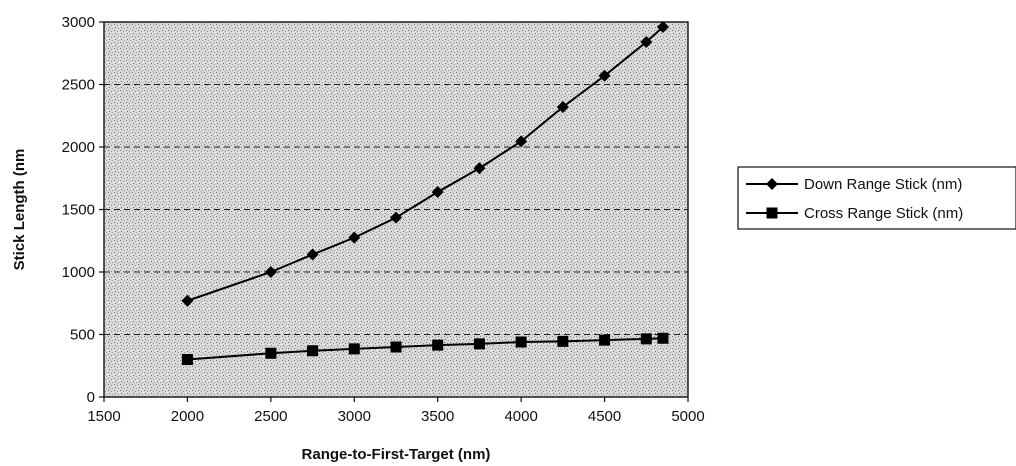 The height and width of the screenshot is (466, 1016). What do you see at coordinates (354, 416) in the screenshot?
I see `x-tick-label: 3000` at bounding box center [354, 416].